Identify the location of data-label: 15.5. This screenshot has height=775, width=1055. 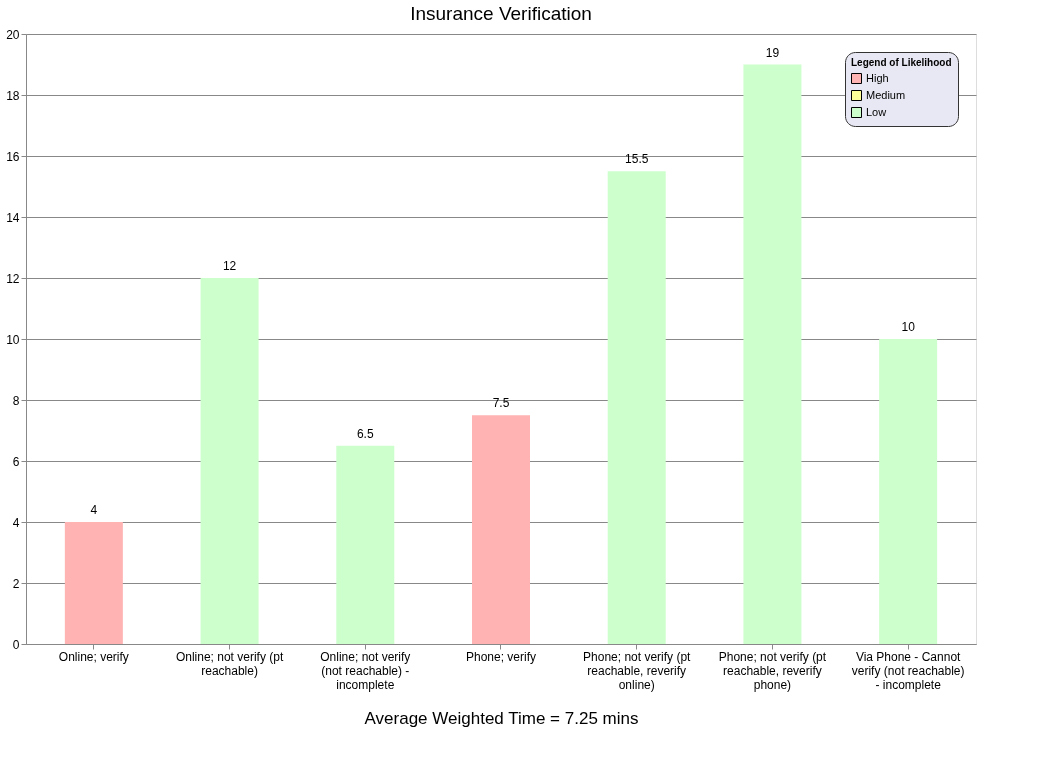
(637, 159).